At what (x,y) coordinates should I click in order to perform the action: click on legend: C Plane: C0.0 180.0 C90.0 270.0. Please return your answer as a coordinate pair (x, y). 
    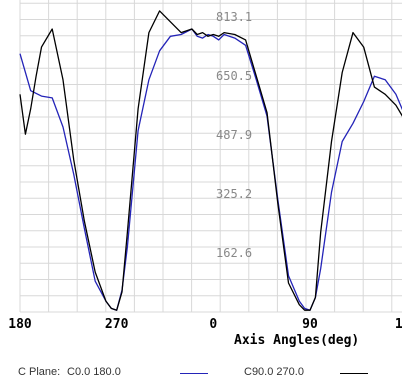
    Looking at the image, I should click on (201, 373).